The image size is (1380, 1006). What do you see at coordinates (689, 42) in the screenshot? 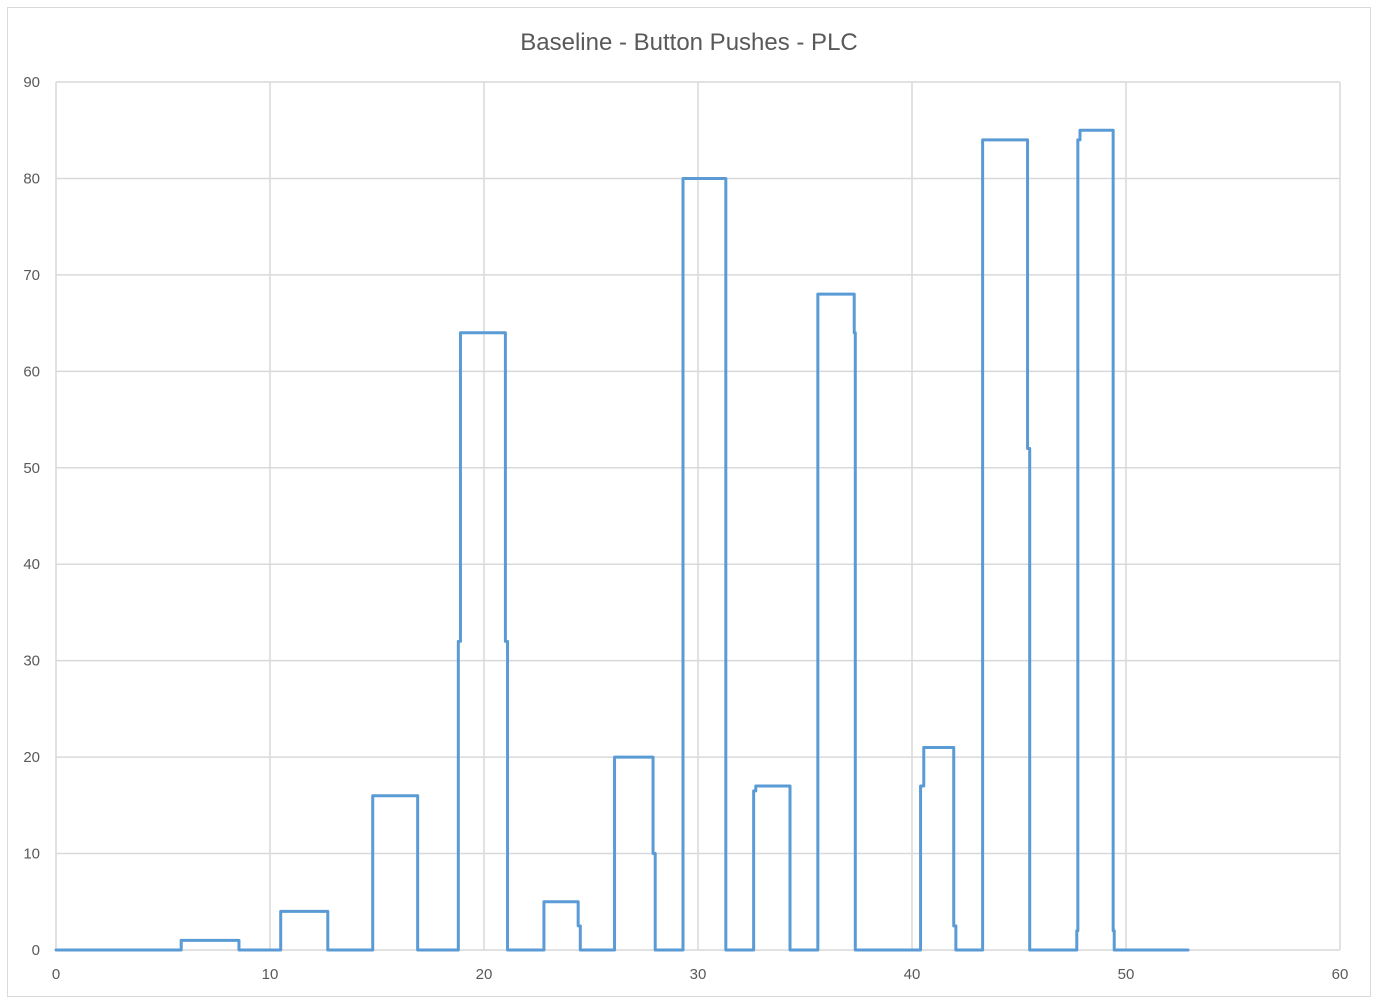
I see `chart-title: Baseline - Button Pushes - PLC` at bounding box center [689, 42].